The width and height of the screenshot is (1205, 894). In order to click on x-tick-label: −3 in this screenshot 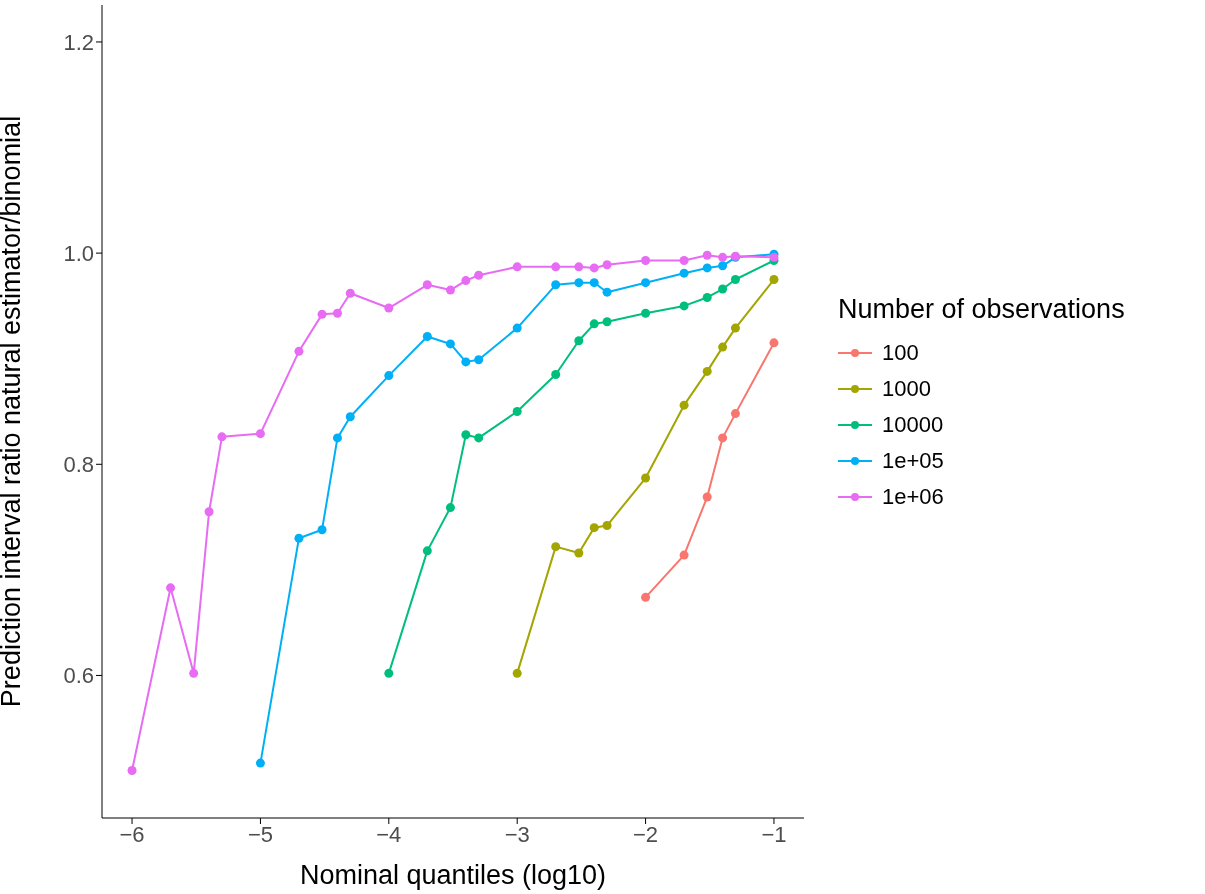, I will do `click(517, 834)`.